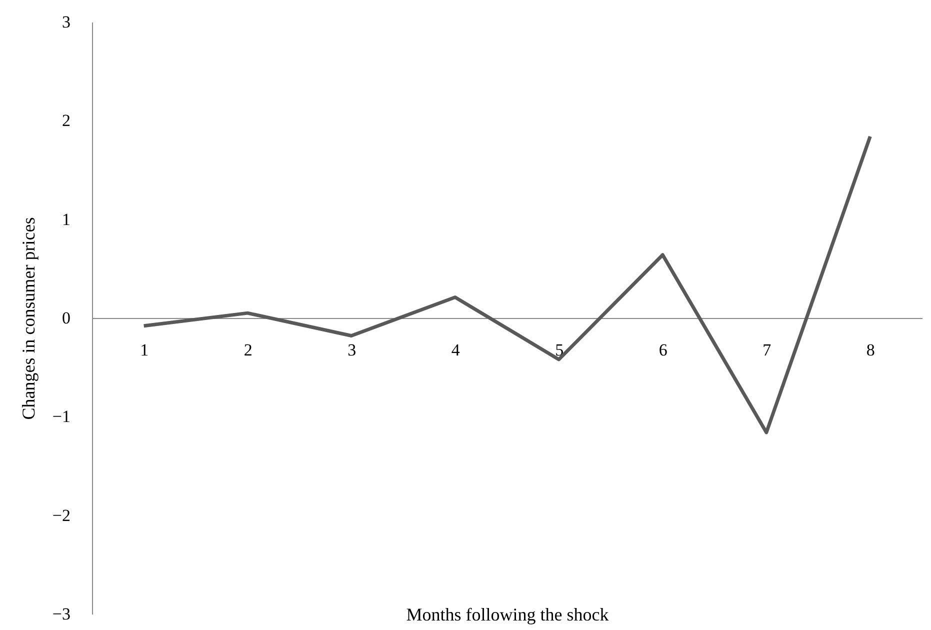 The image size is (931, 630). I want to click on x-tick-label: 6, so click(663, 350).